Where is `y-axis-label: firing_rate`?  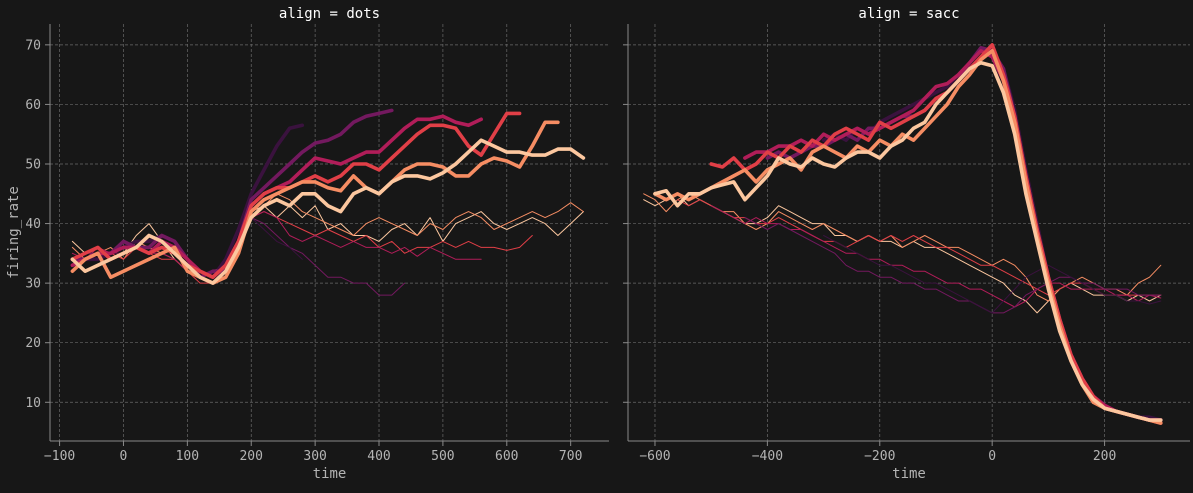
y-axis-label: firing_rate is located at coordinates (14, 232).